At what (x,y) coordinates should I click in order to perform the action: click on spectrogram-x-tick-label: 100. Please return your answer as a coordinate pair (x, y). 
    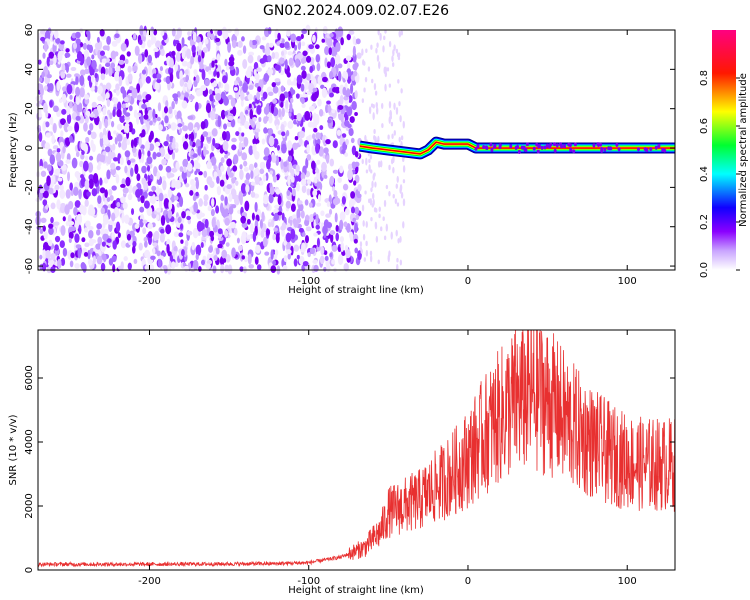
    Looking at the image, I should click on (627, 281).